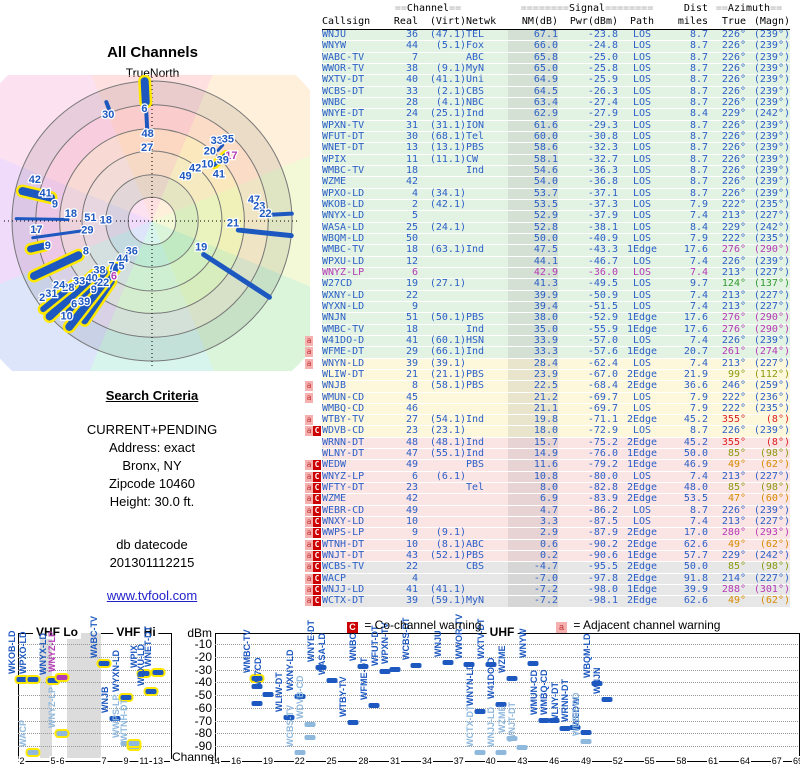  Describe the element at coordinates (602, 590) in the screenshot. I see `cell-pw: -98.0` at that location.